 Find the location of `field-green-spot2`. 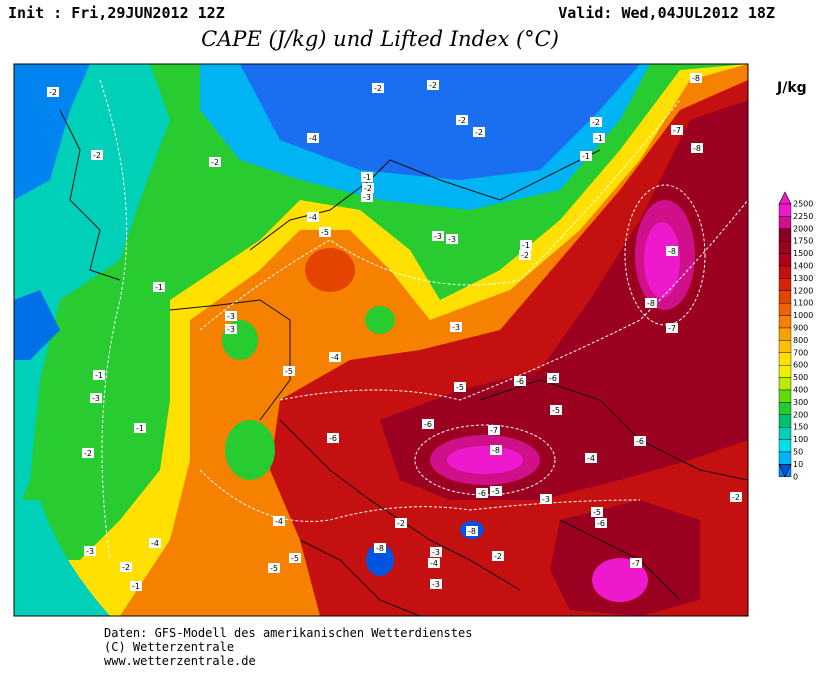

field-green-spot2 is located at coordinates (380, 320).